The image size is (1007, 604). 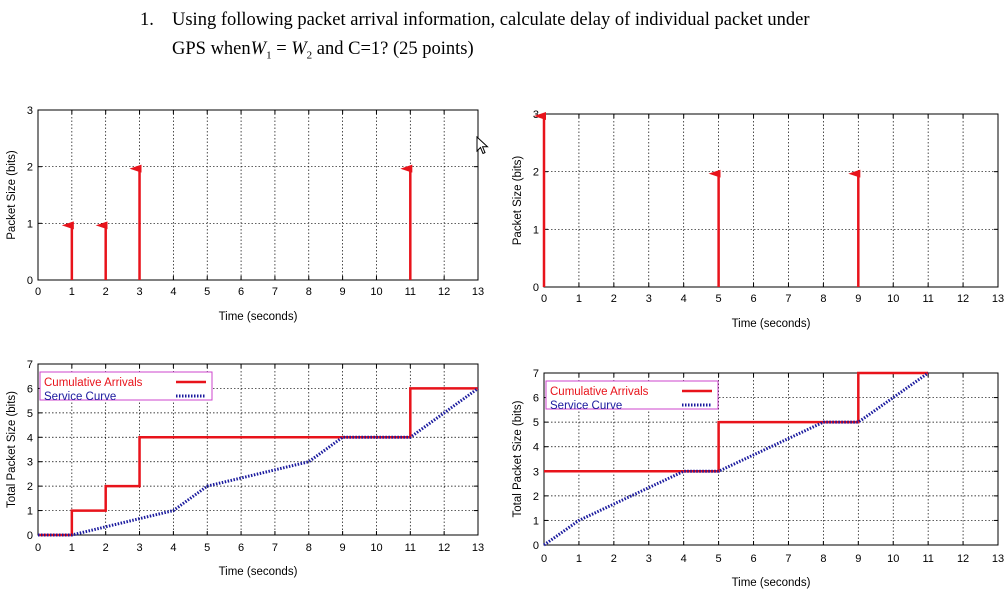 I want to click on equals-sign: =, so click(x=281, y=49).